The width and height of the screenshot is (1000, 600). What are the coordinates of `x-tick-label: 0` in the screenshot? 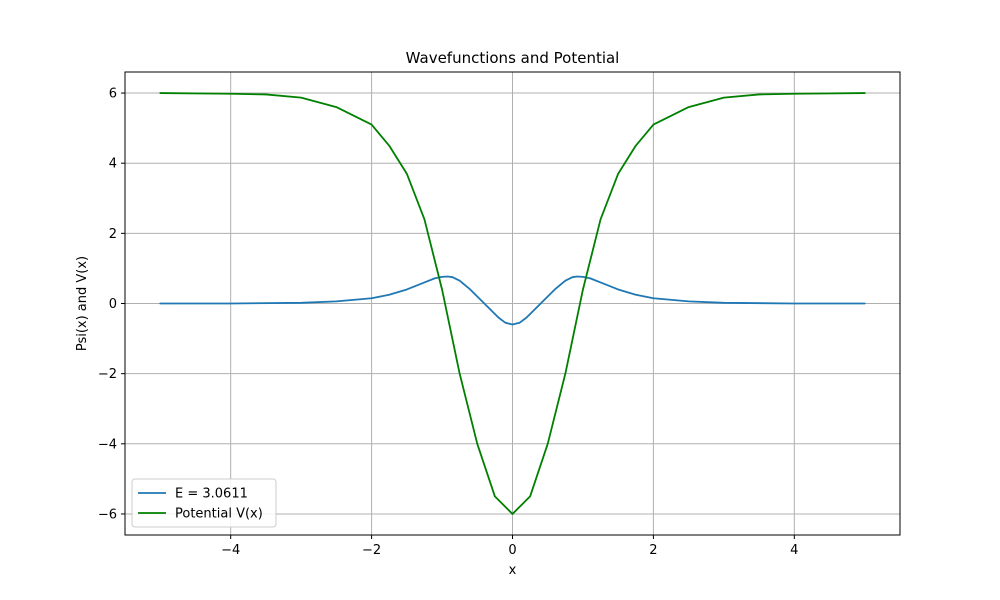 It's located at (512, 550).